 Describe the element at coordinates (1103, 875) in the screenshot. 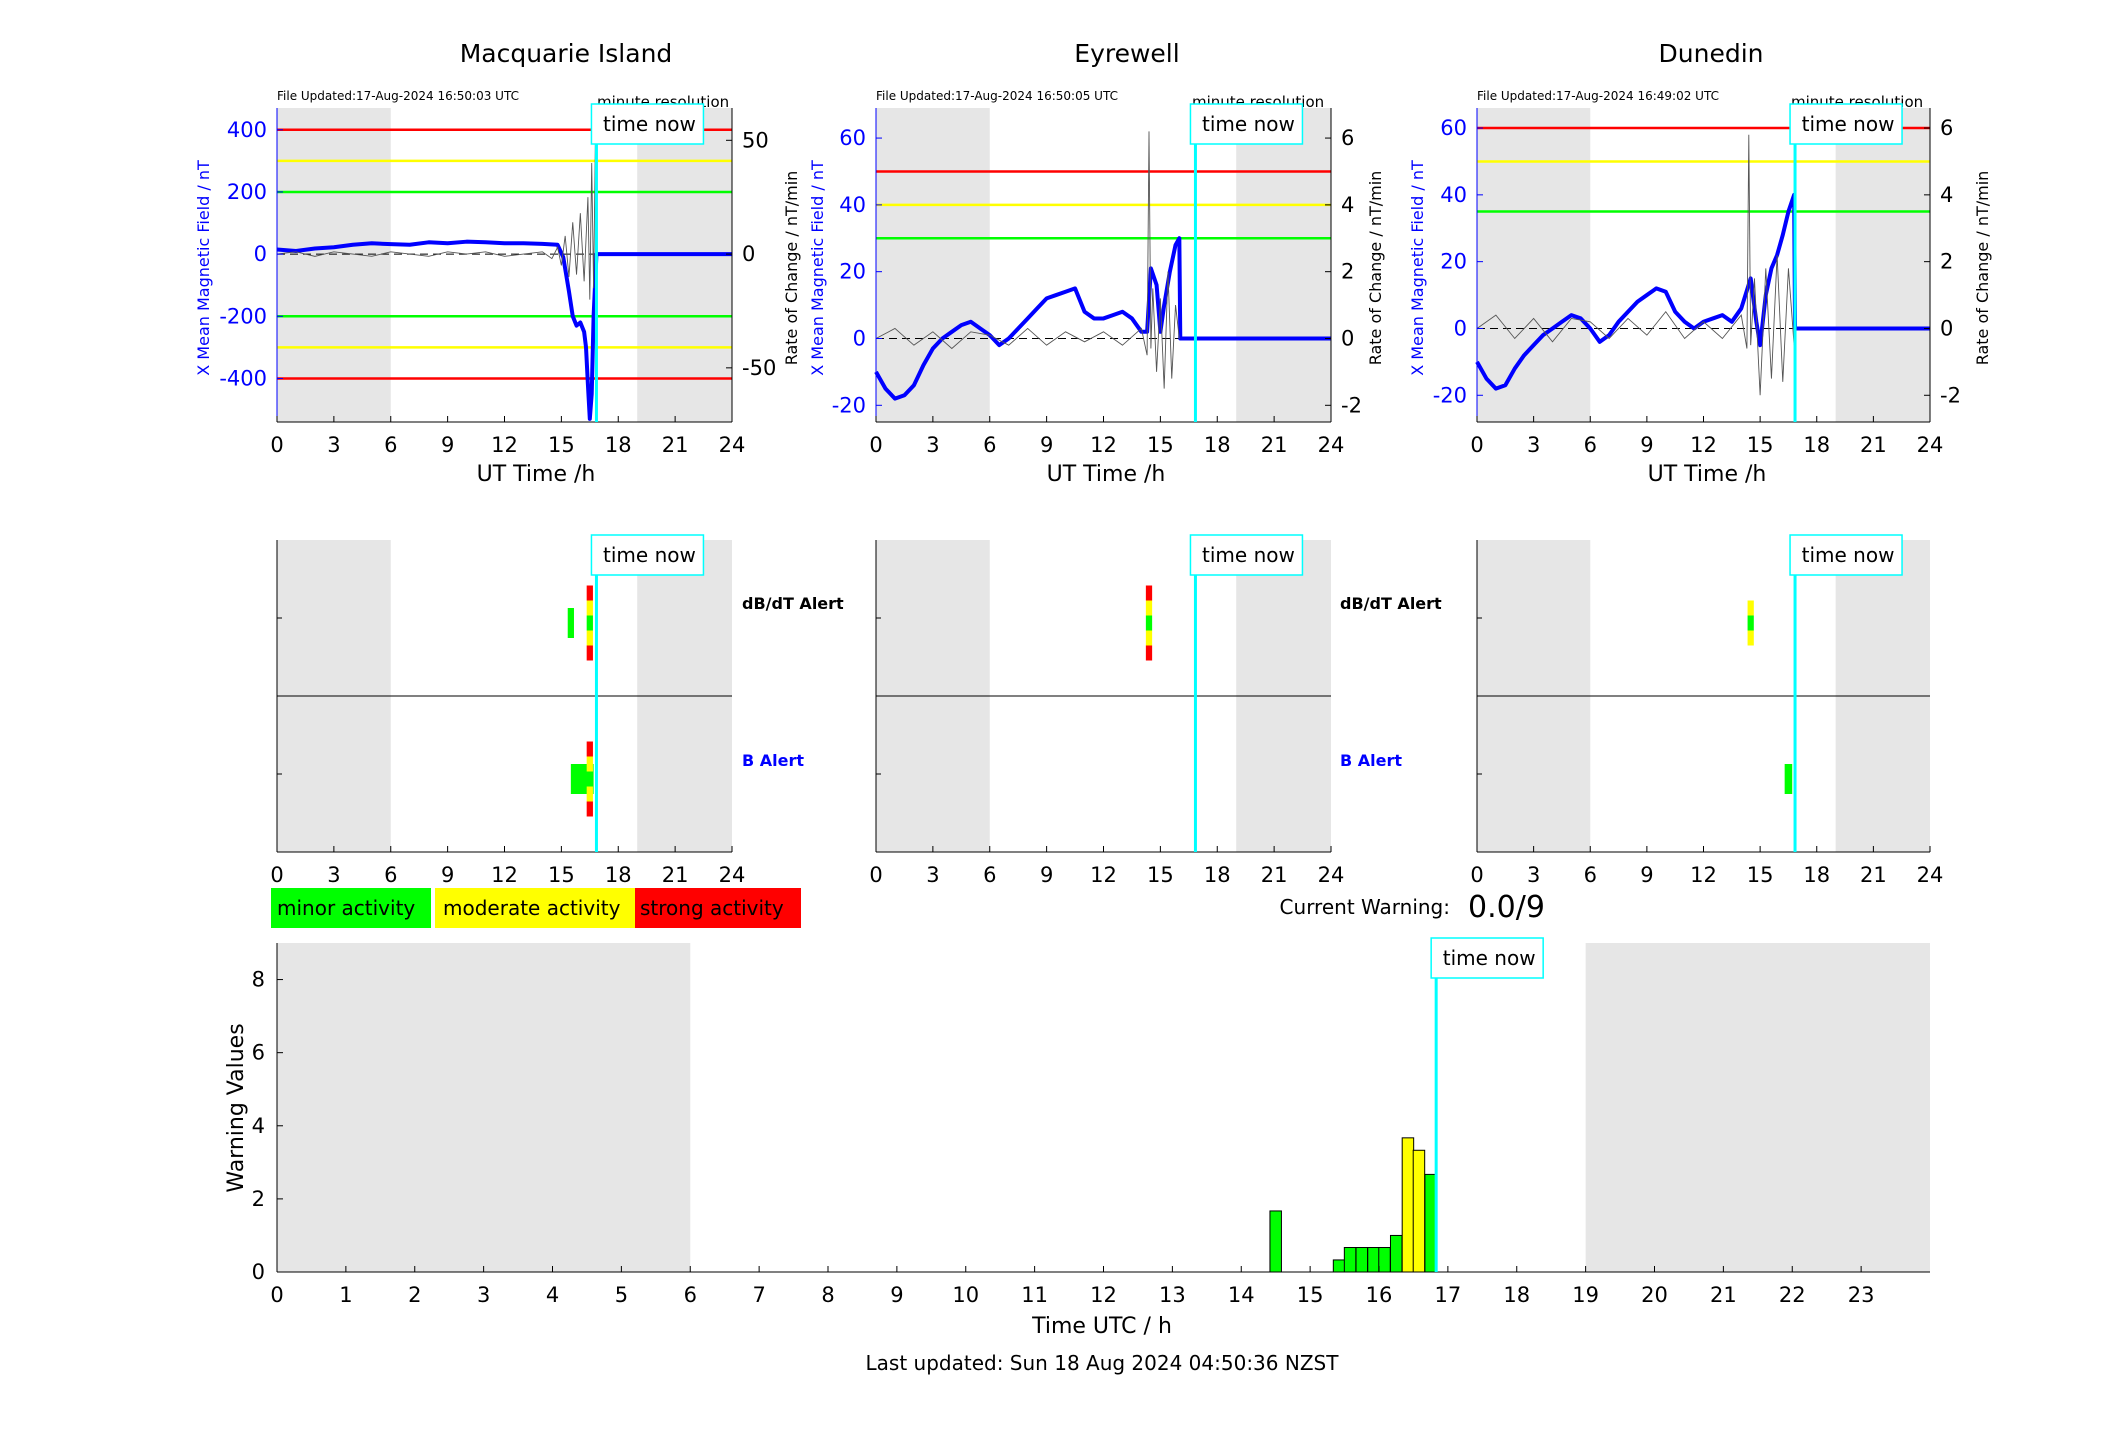

I see `alert-x-axis-eyrewell-tick-label: 12` at that location.